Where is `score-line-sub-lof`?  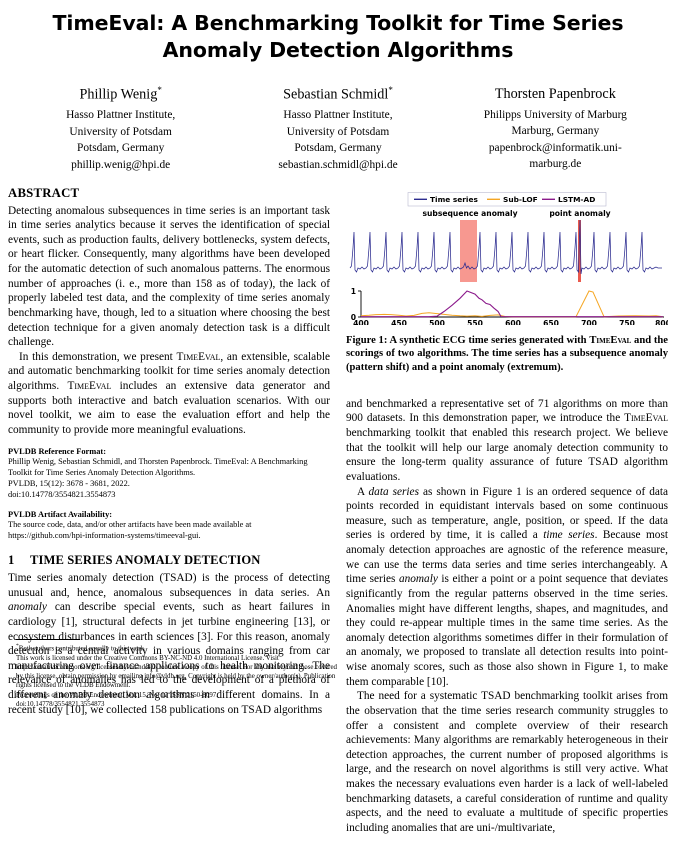 score-line-sub-lof is located at coordinates (512, 303).